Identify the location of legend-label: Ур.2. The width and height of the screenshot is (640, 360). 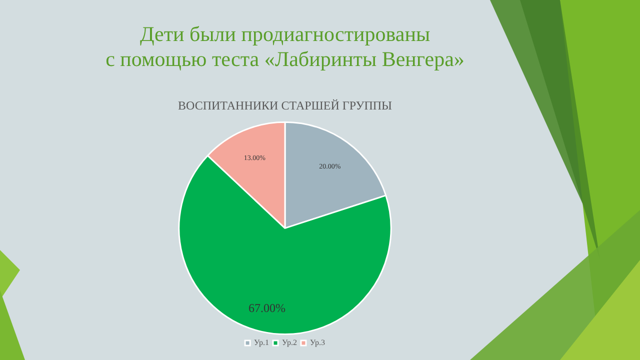
(289, 343).